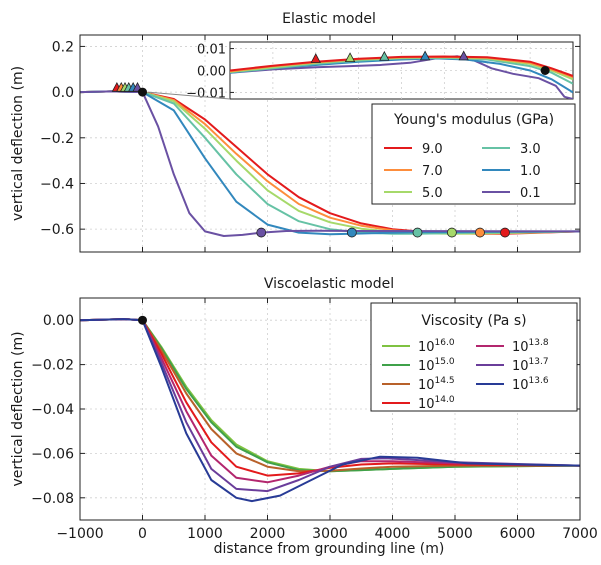  Describe the element at coordinates (211, 50) in the screenshot. I see `inset-y-tick-label: 0.01` at that location.